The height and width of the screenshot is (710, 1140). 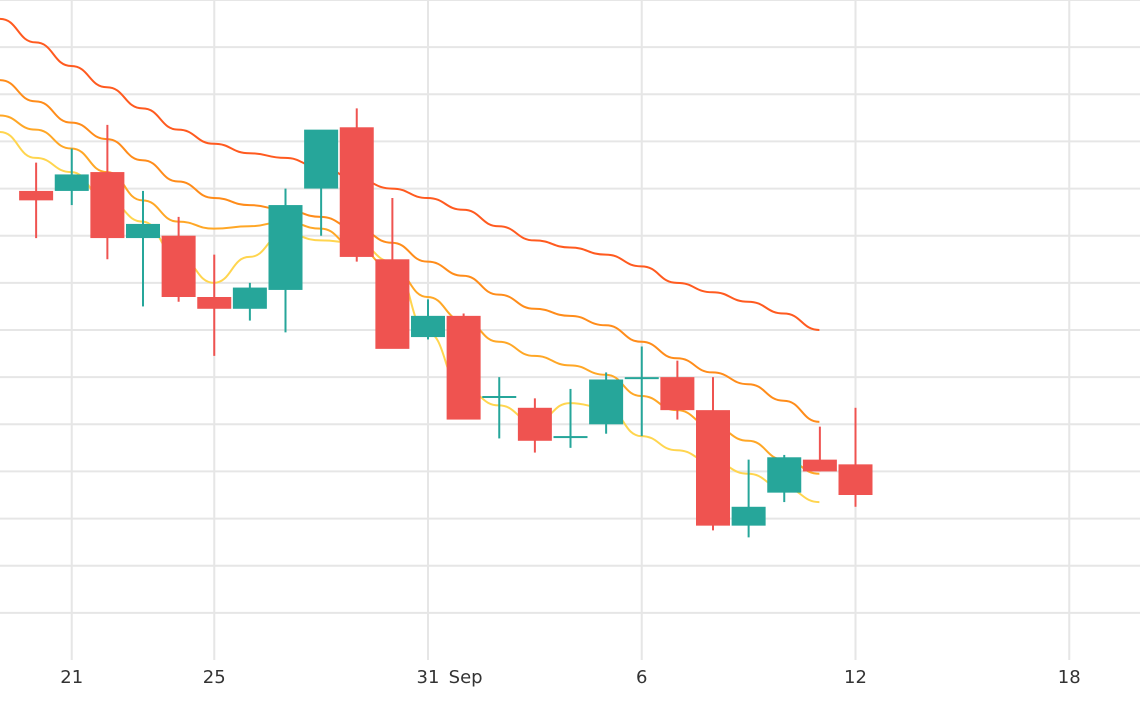 I want to click on x-axis-tick-labels: 21 25 31 Sep 6 12 18, so click(x=570, y=677).